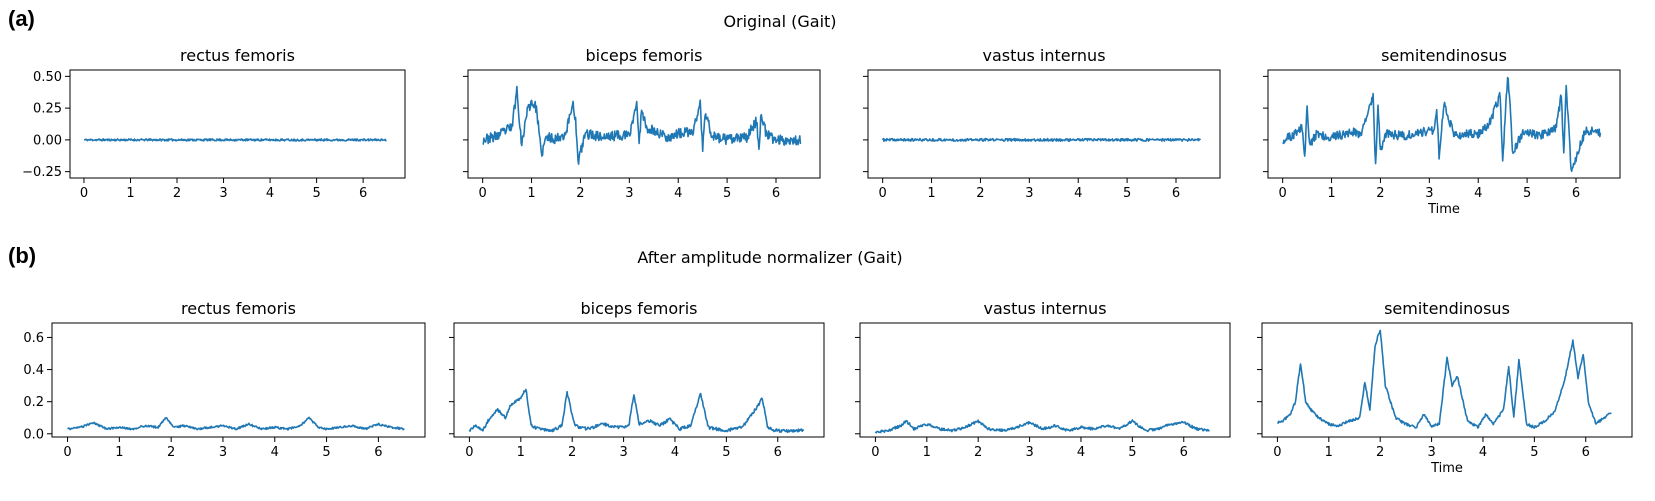  What do you see at coordinates (47, 140) in the screenshot?
I see `y-tick-label: 0.00` at bounding box center [47, 140].